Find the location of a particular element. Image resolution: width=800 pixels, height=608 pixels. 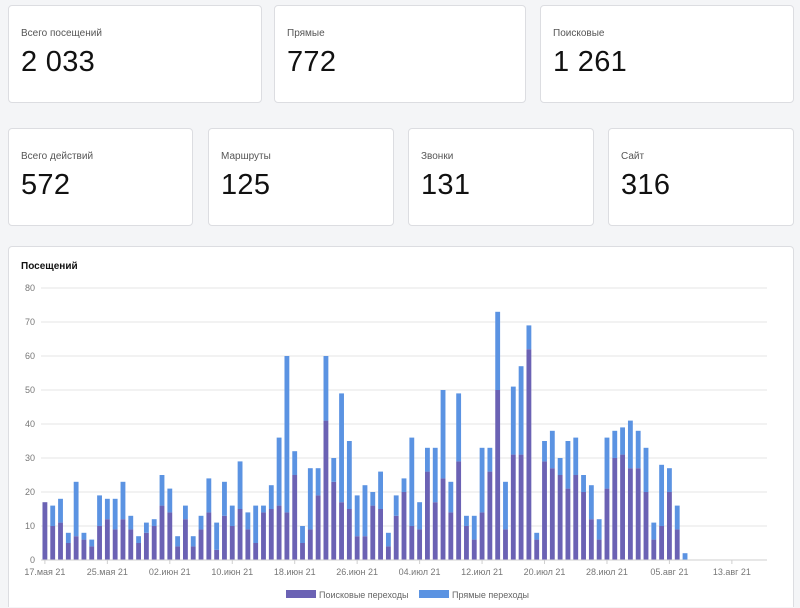

chart-legend: Поисковые переходы Прямые переходы is located at coordinates (407, 595).